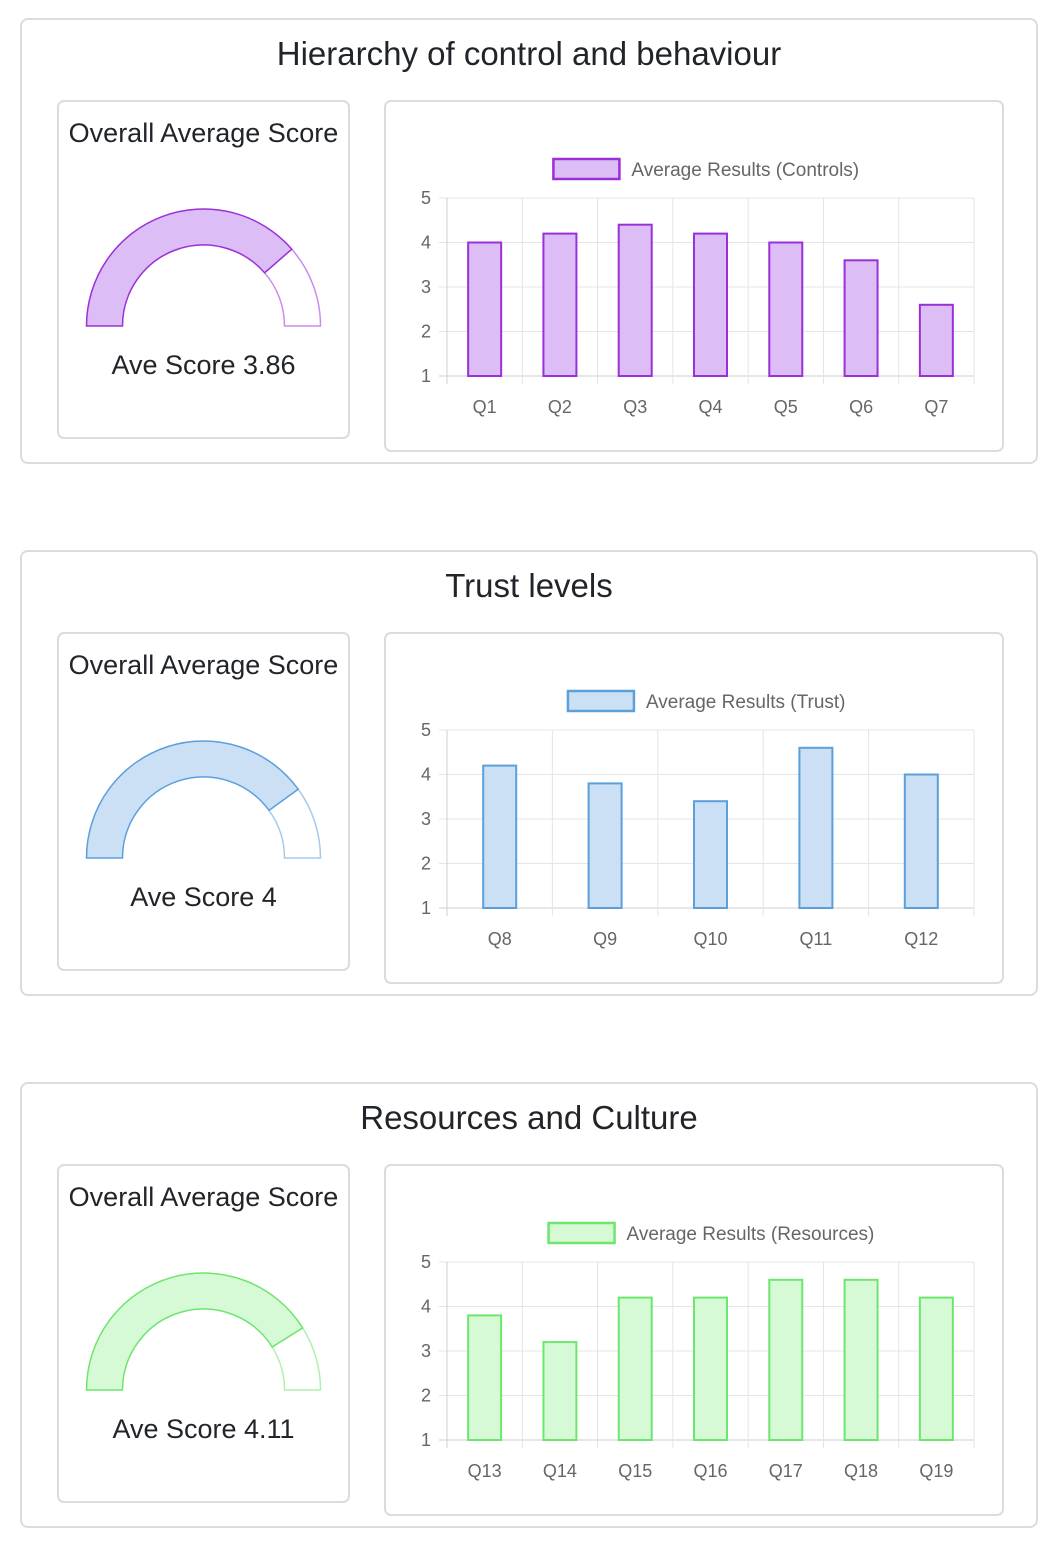 The height and width of the screenshot is (1556, 1062). Describe the element at coordinates (745, 170) in the screenshot. I see `legend-label: Average Results (Controls)` at that location.